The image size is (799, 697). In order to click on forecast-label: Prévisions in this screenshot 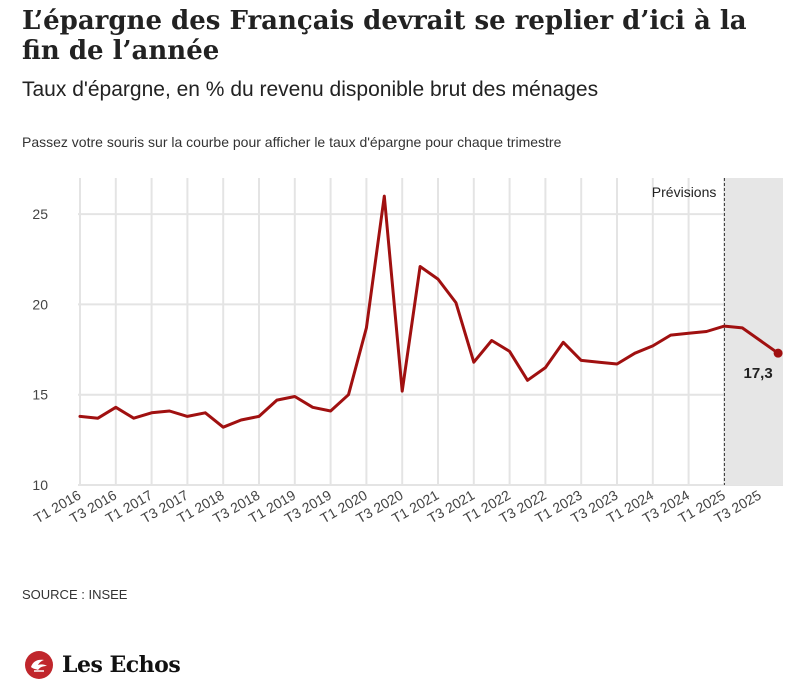, I will do `click(684, 192)`.